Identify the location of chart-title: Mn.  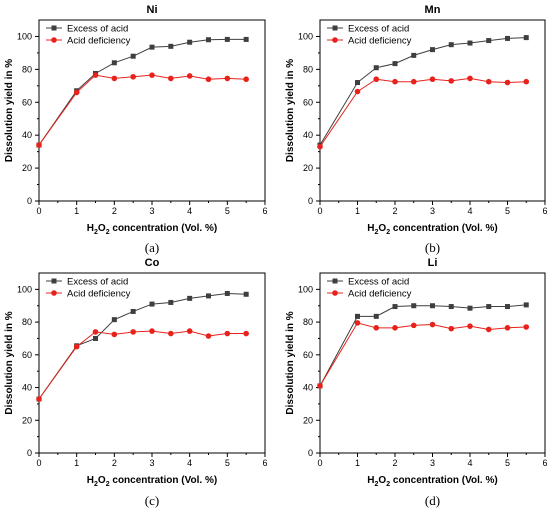
(433, 10).